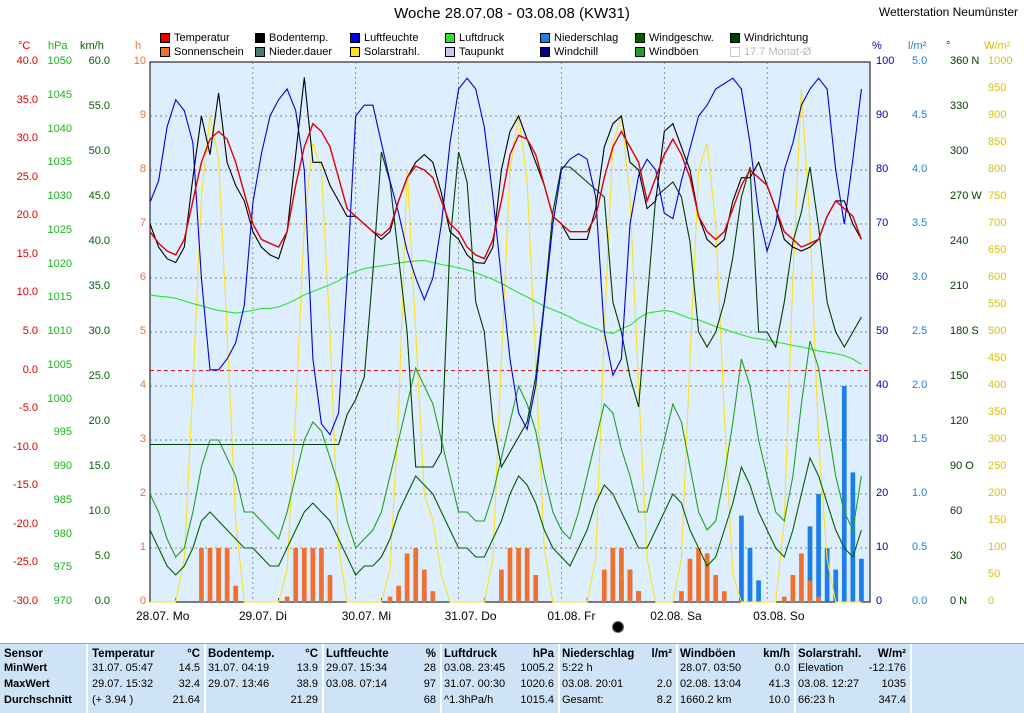  Describe the element at coordinates (142, 493) in the screenshot. I see `tick-sun: 2` at that location.